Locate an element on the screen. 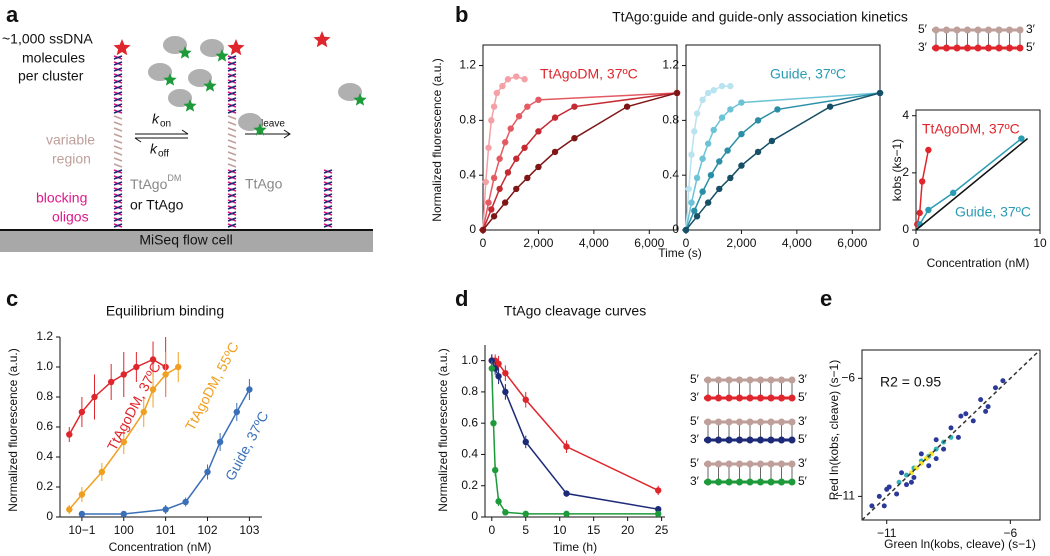  annotation: Guide, 37ºC is located at coordinates (993, 212).